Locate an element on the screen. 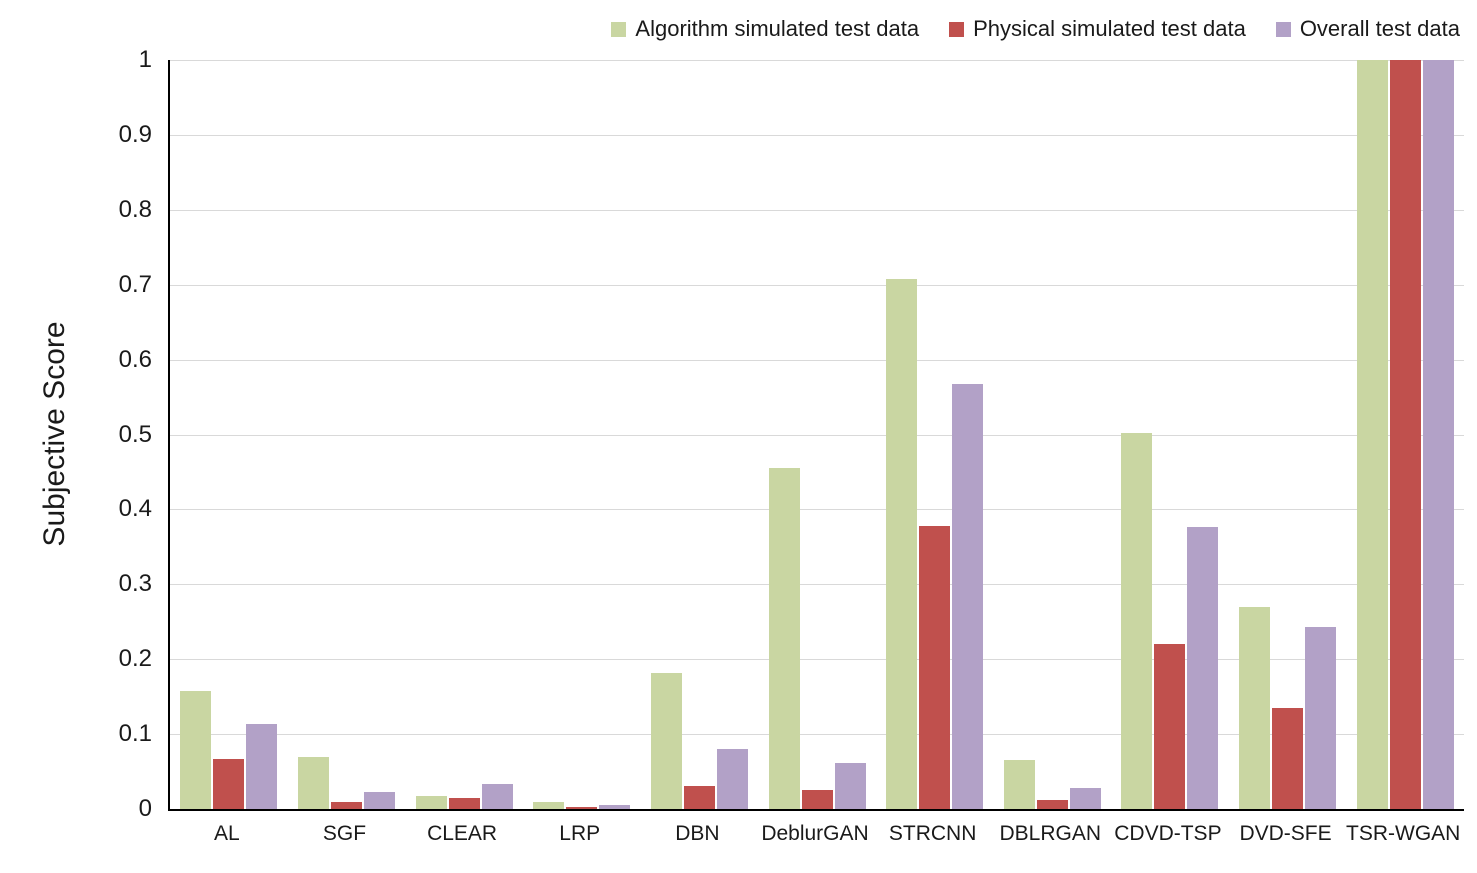 The image size is (1477, 873). x-category-label: DBLRGAN is located at coordinates (1050, 833).